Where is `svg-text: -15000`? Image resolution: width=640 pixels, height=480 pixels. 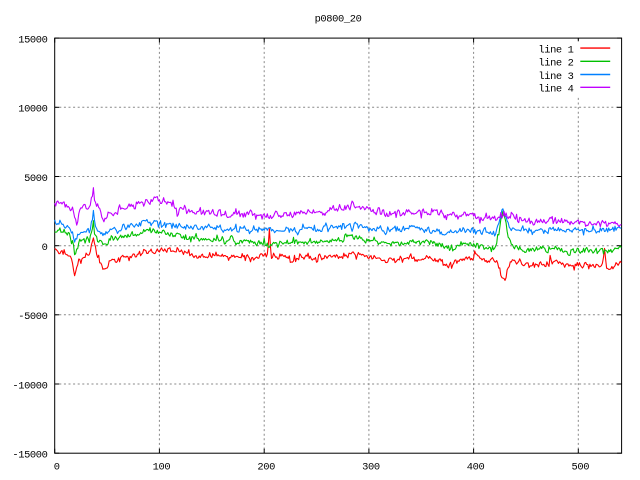
svg-text: -15000 is located at coordinates (29, 456).